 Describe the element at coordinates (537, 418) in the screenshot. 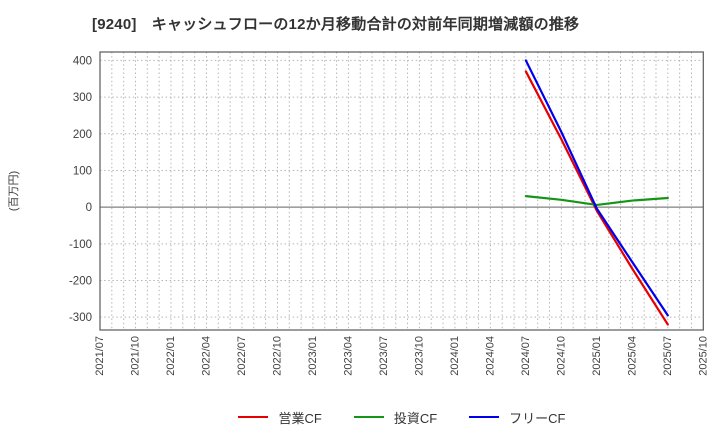

I see `legend-label-free-cf: フリーCF` at that location.